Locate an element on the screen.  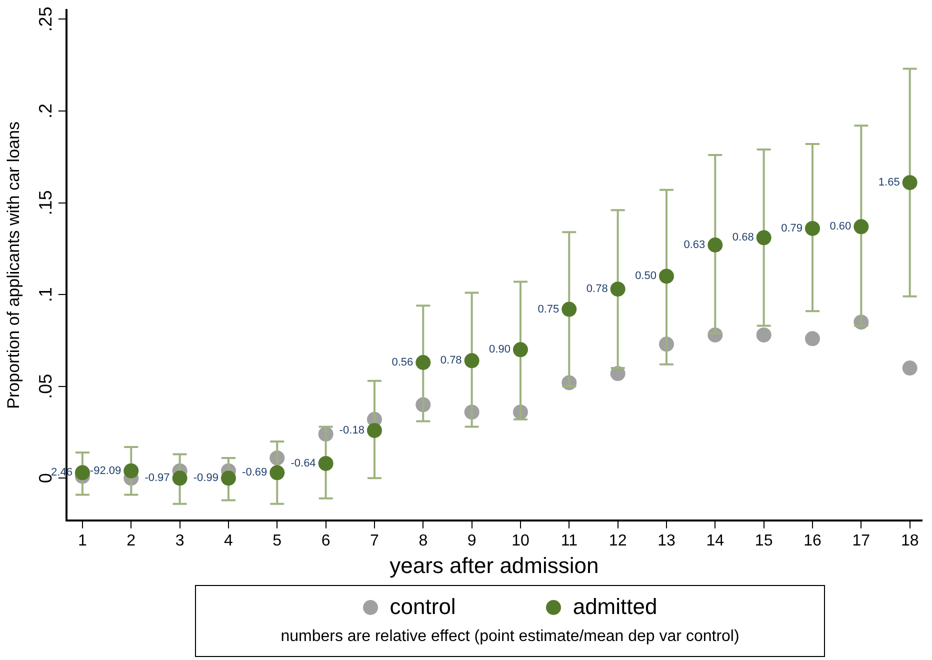
x-tick-label: 7 is located at coordinates (375, 541).